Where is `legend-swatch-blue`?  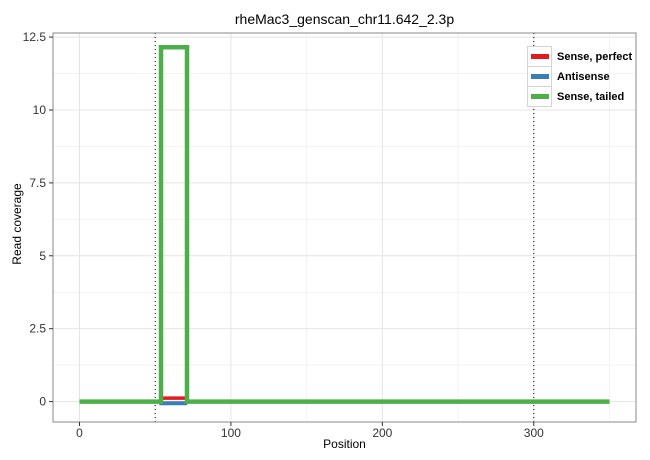 legend-swatch-blue is located at coordinates (539, 76).